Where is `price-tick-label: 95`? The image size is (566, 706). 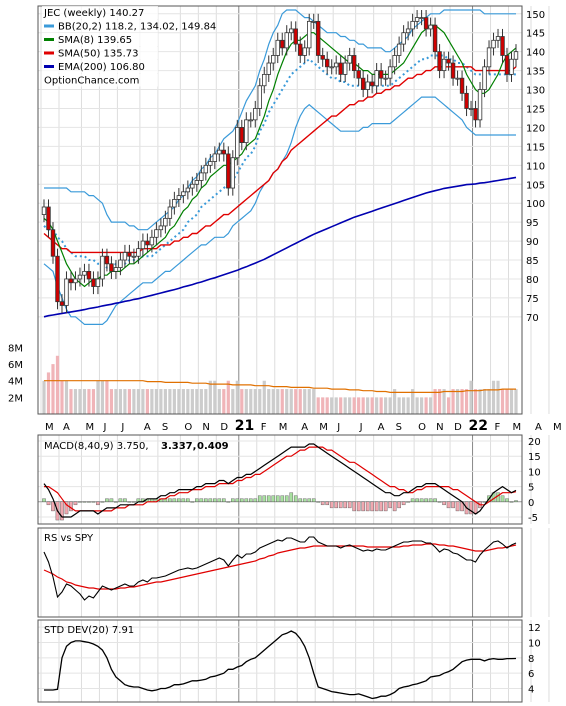 price-tick-label: 95 is located at coordinates (532, 223).